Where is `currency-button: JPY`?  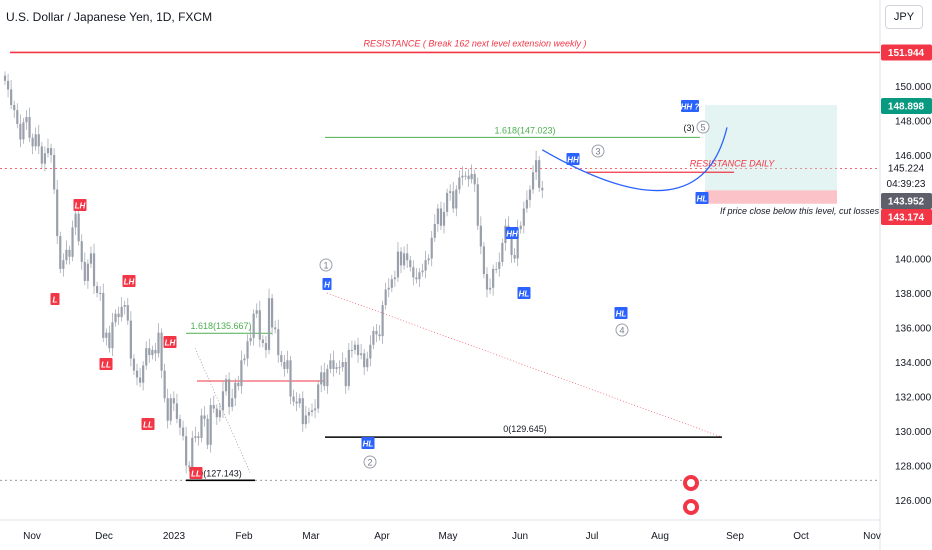
currency-button: JPY is located at coordinates (904, 17).